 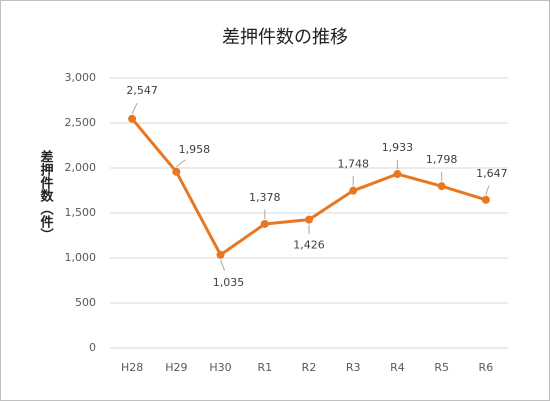 What do you see at coordinates (81, 257) in the screenshot?
I see `y-tick-label: 1,000` at bounding box center [81, 257].